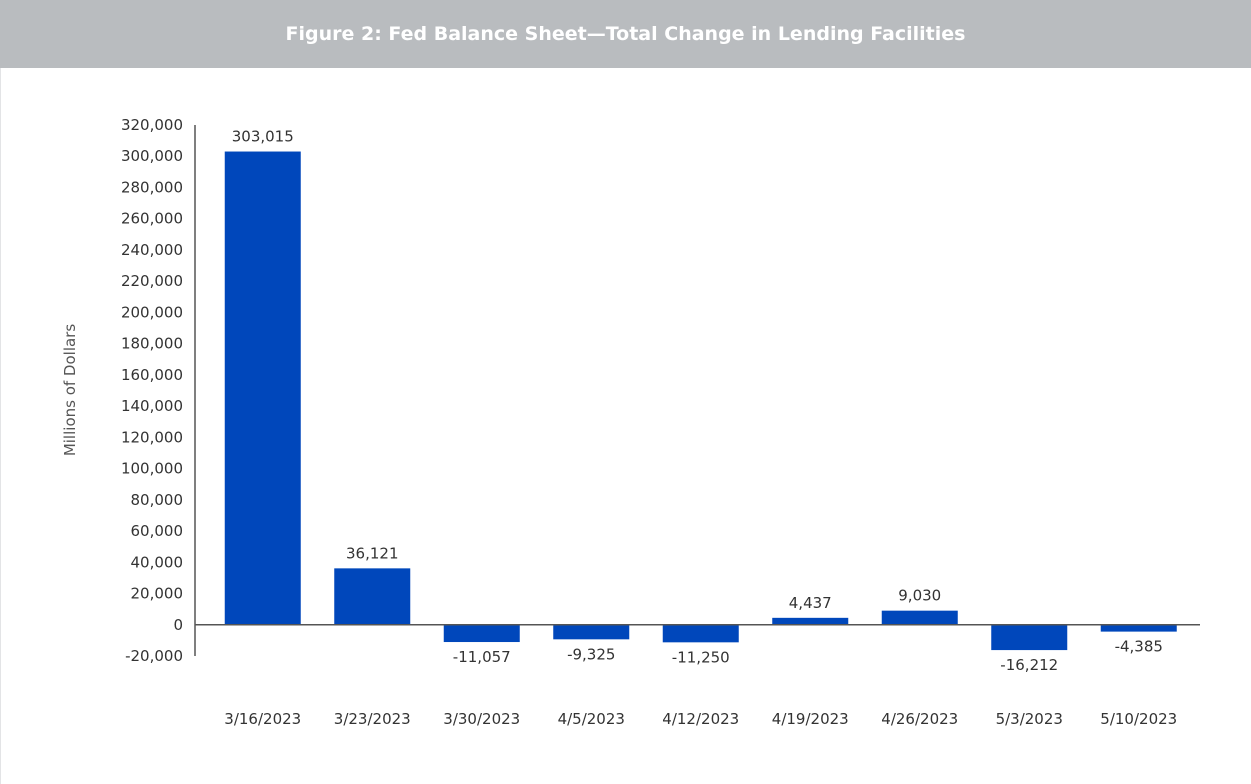 The height and width of the screenshot is (784, 1251). Describe the element at coordinates (919, 596) in the screenshot. I see `data-label: 9,030` at that location.